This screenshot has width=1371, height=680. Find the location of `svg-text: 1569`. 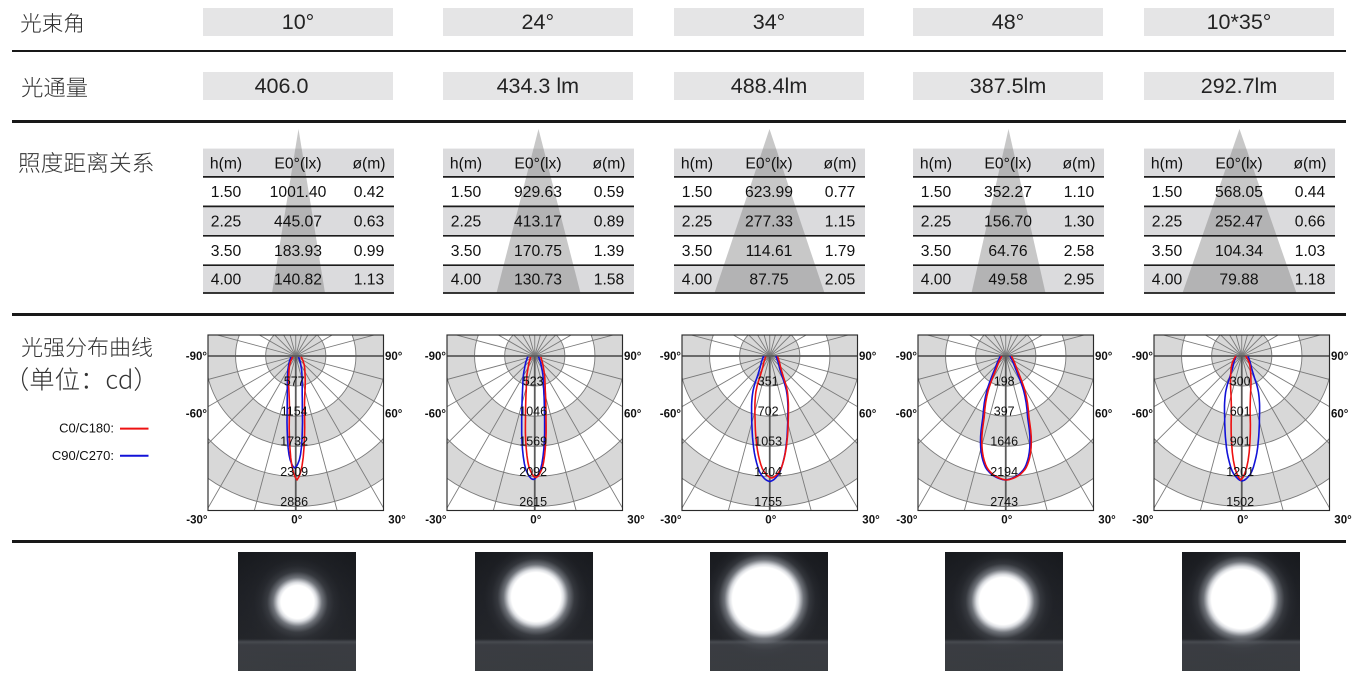

svg-text: 1569 is located at coordinates (533, 442).